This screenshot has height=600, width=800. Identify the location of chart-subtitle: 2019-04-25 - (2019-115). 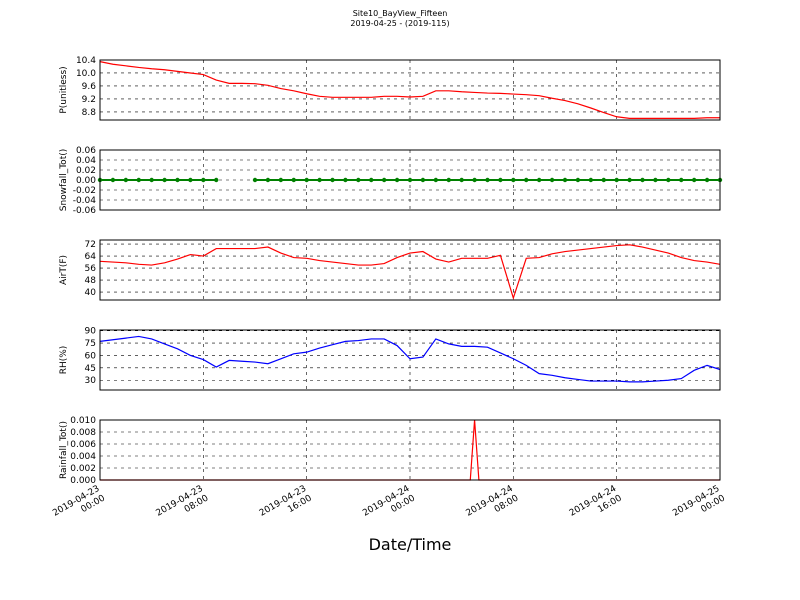
(399, 23).